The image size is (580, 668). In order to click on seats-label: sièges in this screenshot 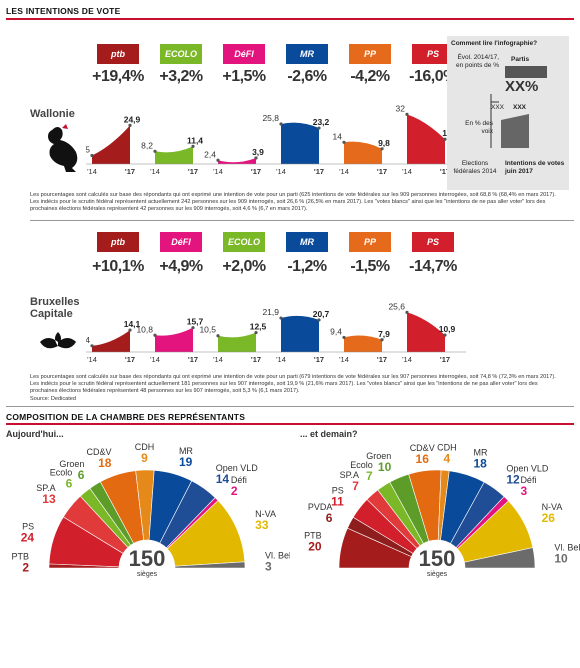, I will do `click(437, 574)`.